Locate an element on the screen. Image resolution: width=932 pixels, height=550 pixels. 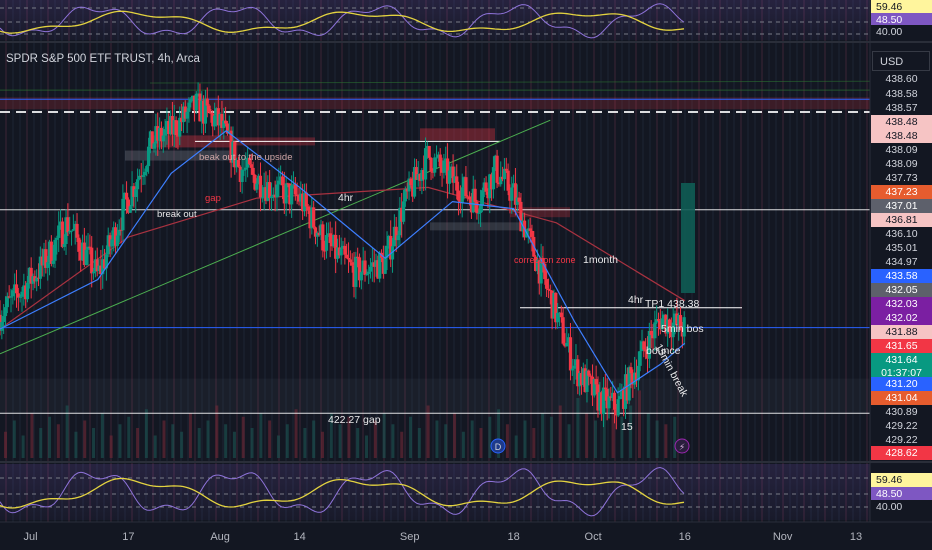
volume-bars is located at coordinates (340, 424).